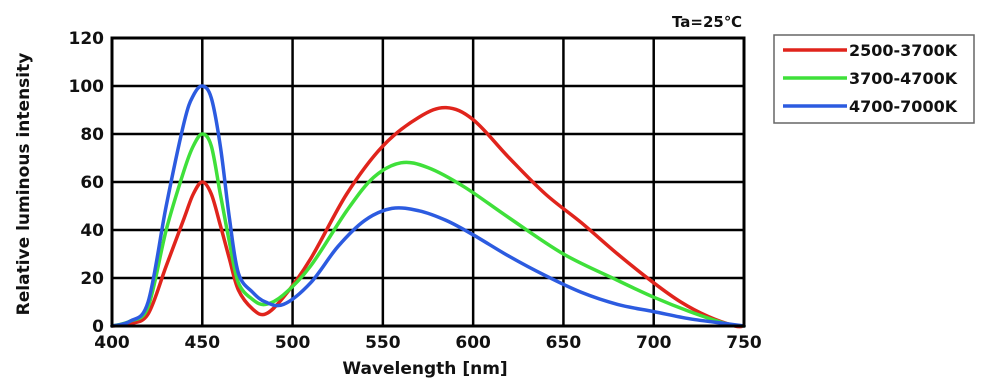  What do you see at coordinates (98, 327) in the screenshot?
I see `y-tick-label: 0` at bounding box center [98, 327].